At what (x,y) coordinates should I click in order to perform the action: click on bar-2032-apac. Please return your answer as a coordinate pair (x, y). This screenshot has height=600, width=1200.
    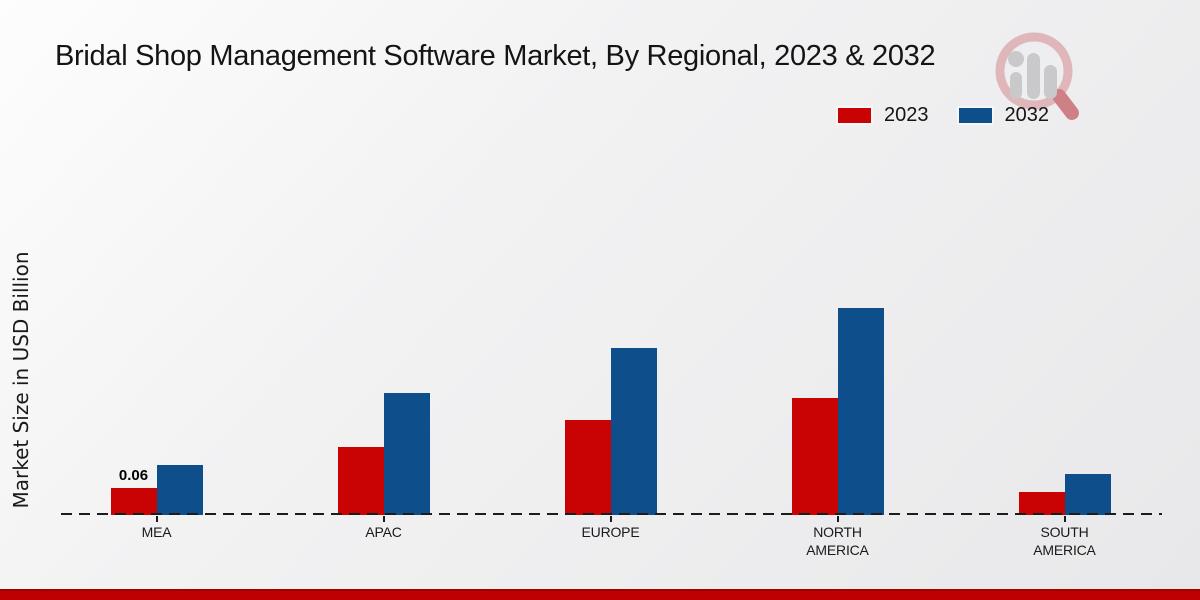
    Looking at the image, I should click on (406, 454).